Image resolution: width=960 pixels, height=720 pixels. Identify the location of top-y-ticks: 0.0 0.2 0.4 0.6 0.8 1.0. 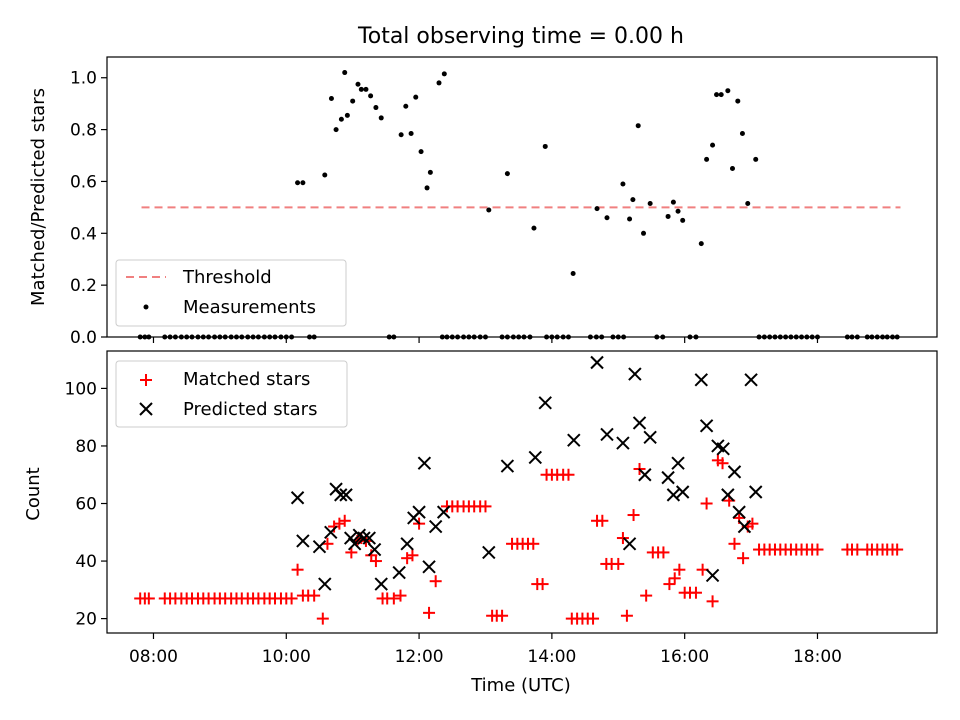
(88, 208).